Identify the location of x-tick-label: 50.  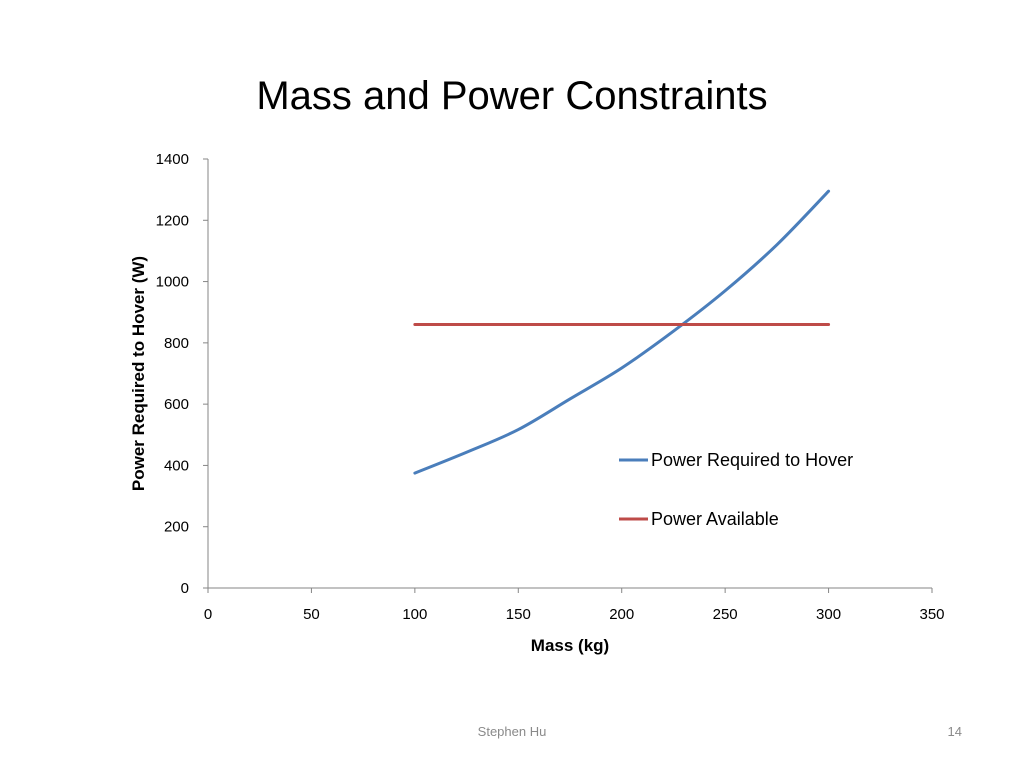
(311, 614).